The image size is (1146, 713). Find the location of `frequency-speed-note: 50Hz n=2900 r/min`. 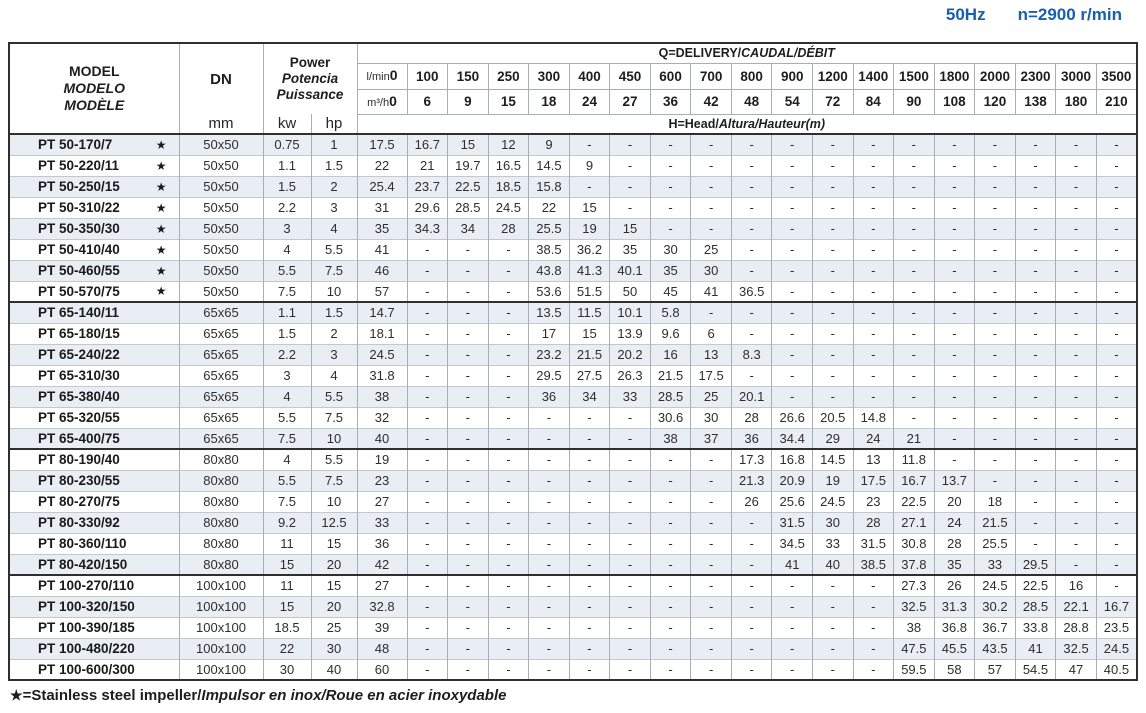

frequency-speed-note: 50Hz n=2900 r/min is located at coordinates (1034, 15).